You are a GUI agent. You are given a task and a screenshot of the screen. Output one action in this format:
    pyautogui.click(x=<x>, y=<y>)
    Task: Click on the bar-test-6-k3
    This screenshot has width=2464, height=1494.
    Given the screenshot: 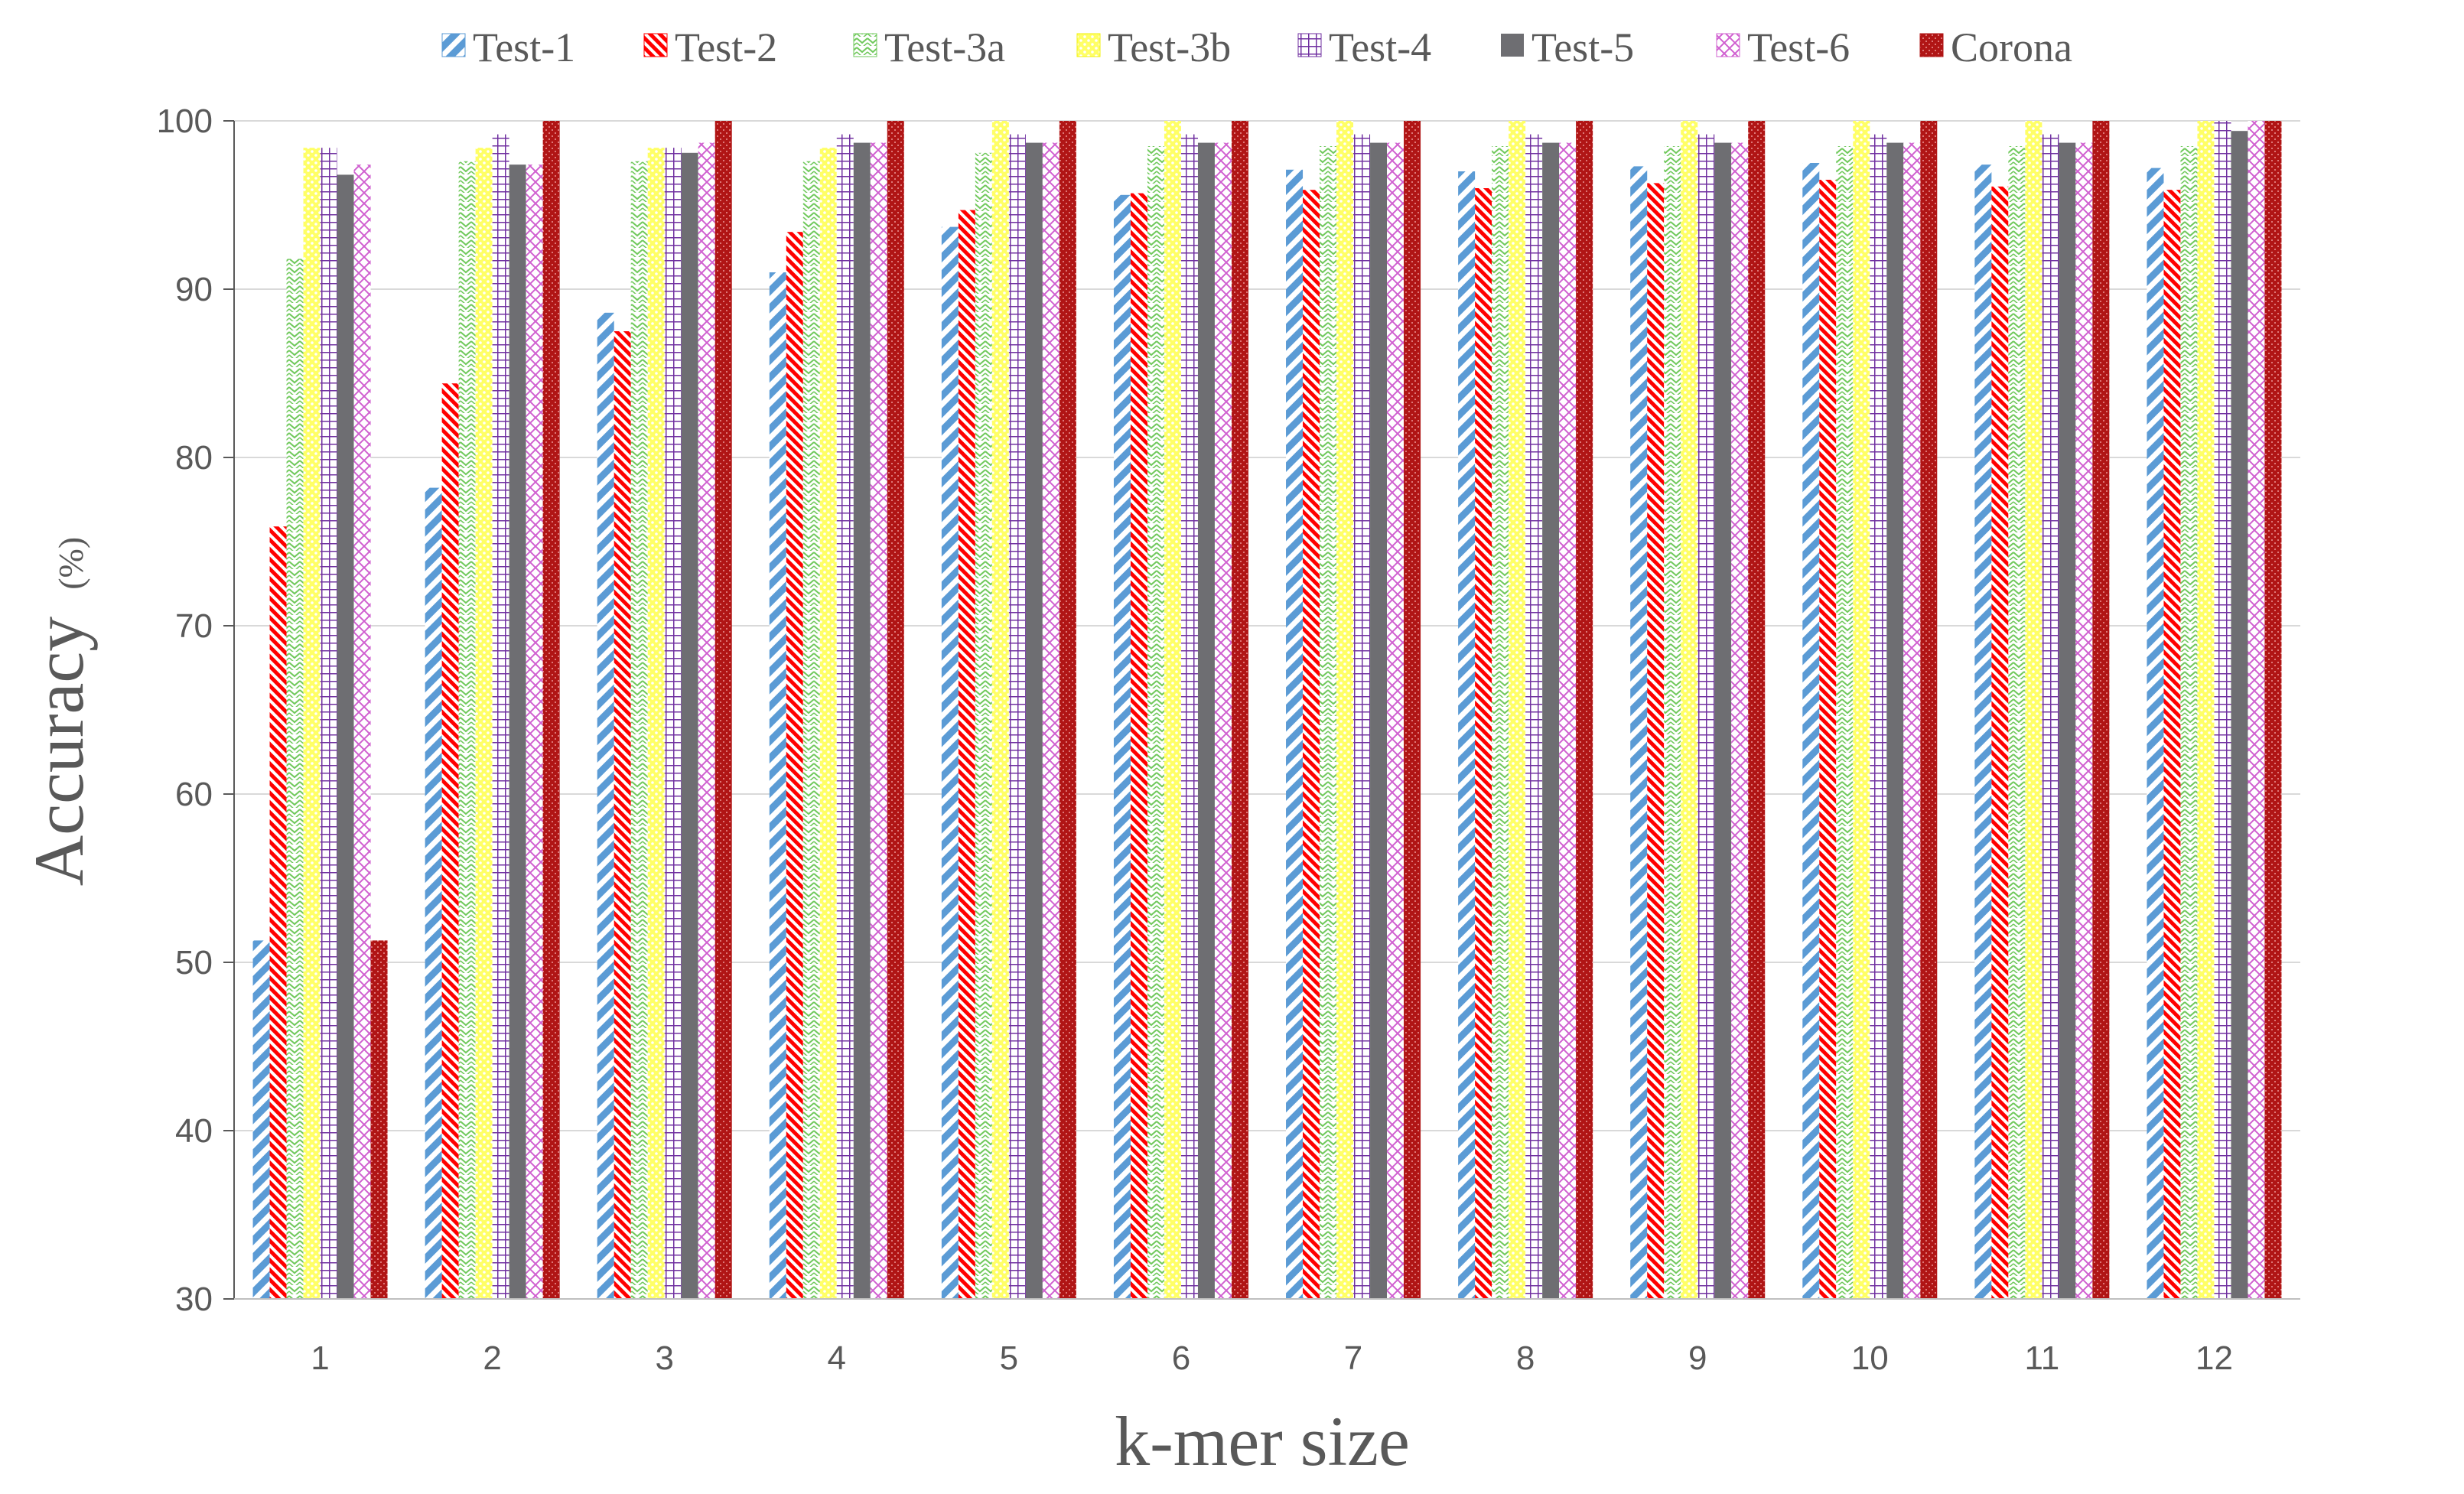 What is the action you would take?
    pyautogui.click(x=707, y=721)
    